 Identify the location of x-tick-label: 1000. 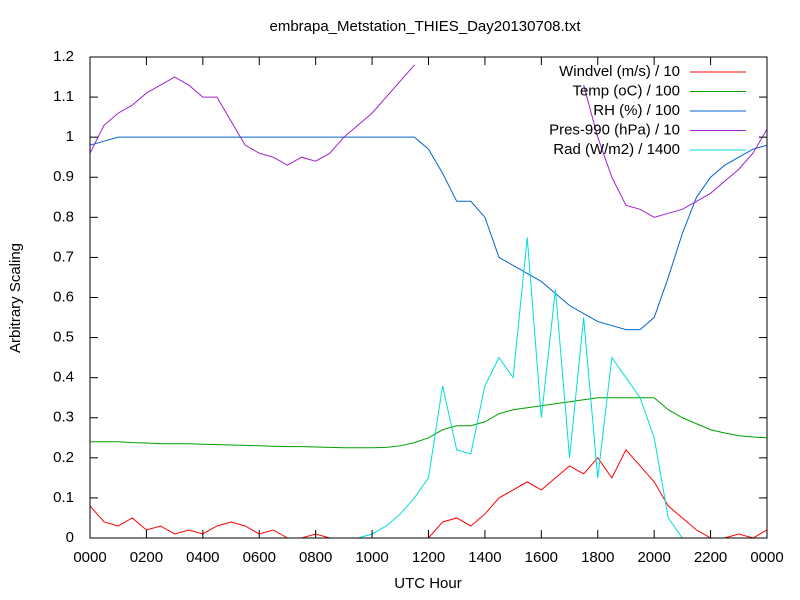
(371, 557).